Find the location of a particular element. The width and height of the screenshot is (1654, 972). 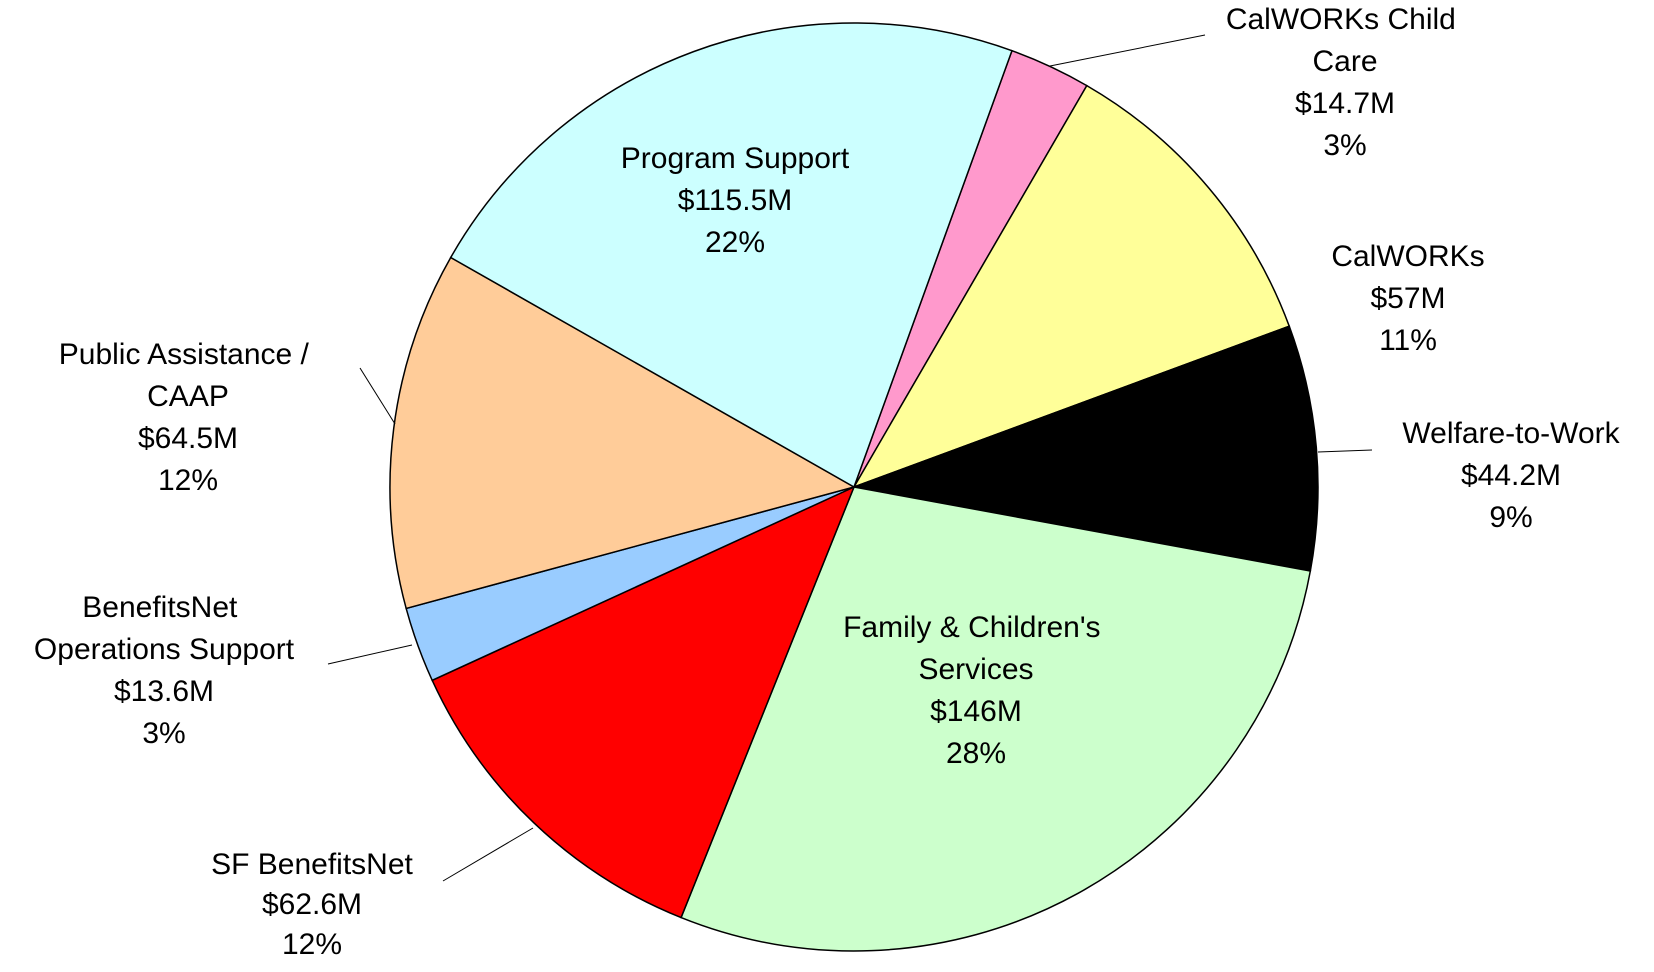

percent-label: 11% is located at coordinates (1408, 340).